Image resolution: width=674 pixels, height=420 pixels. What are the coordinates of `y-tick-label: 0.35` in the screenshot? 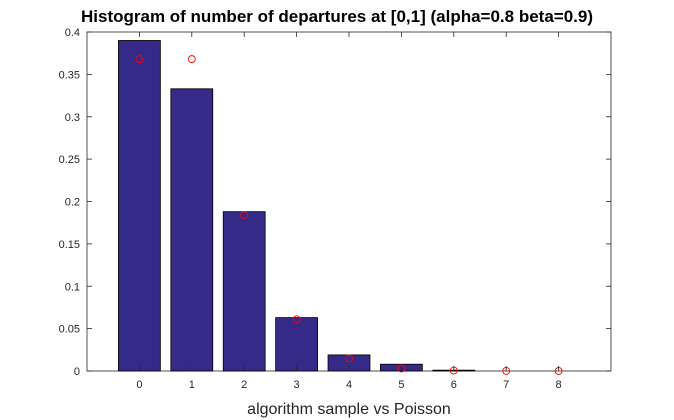 It's located at (69, 75).